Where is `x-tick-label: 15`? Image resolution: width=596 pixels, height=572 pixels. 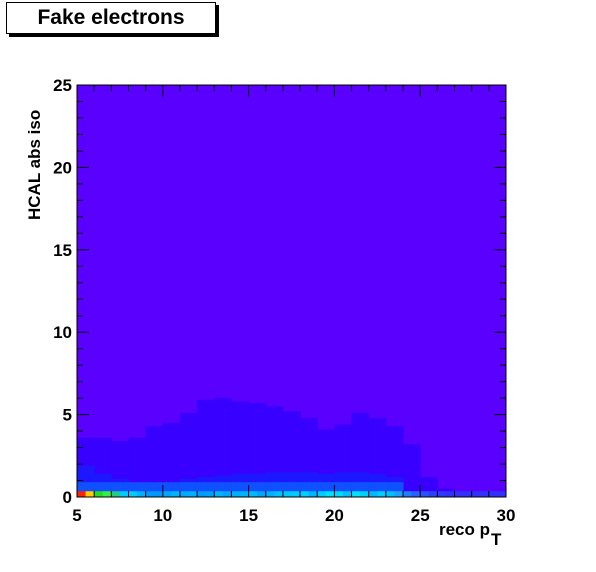
x-tick-label: 15 is located at coordinates (248, 515).